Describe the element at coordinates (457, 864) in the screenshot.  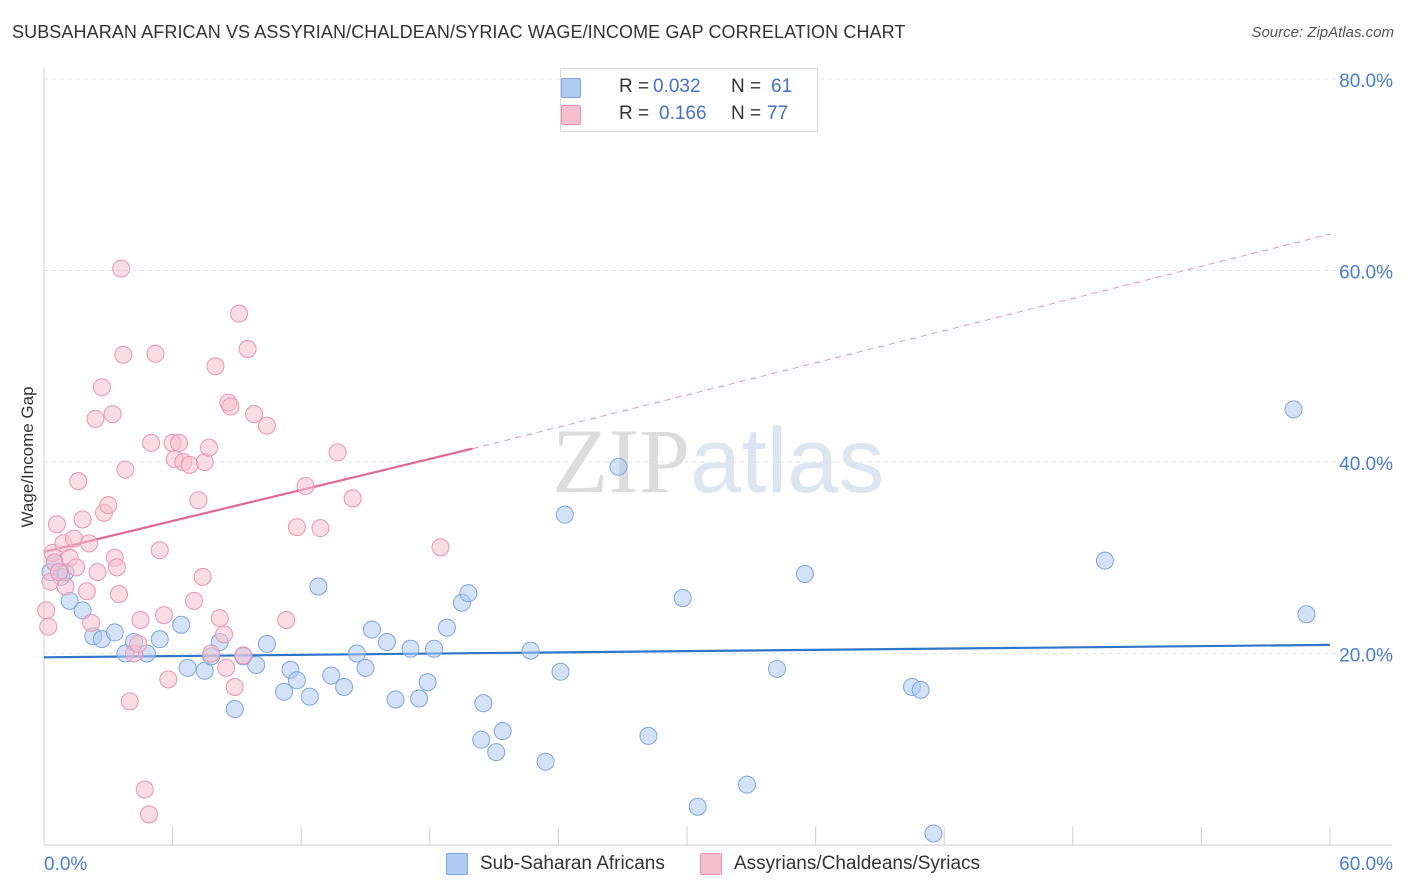
I see `blue-legend-swatch` at that location.